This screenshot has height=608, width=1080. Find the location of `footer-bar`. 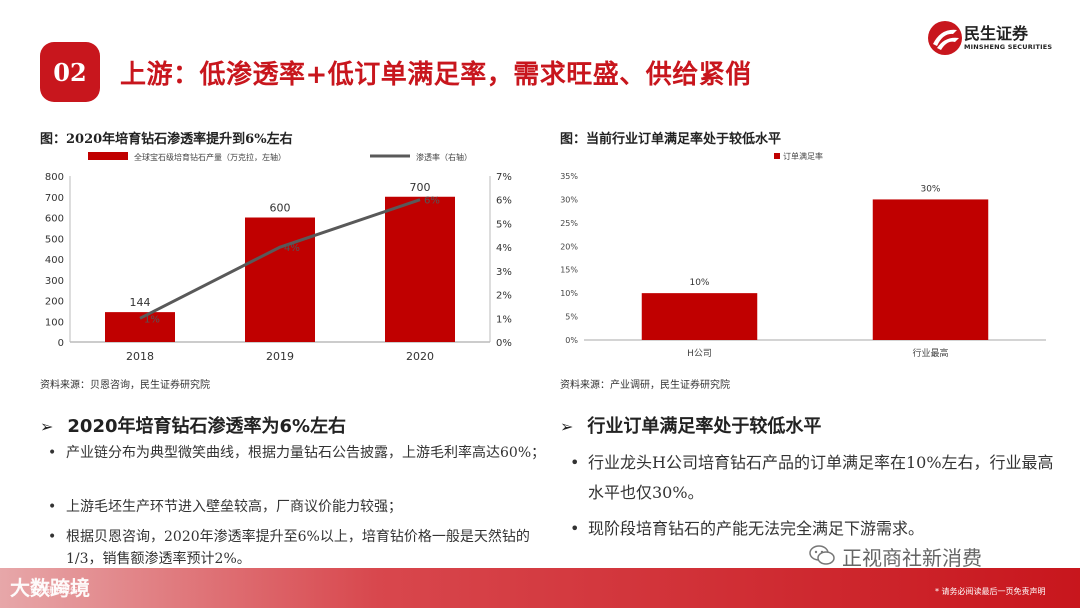

footer-bar is located at coordinates (540, 588).